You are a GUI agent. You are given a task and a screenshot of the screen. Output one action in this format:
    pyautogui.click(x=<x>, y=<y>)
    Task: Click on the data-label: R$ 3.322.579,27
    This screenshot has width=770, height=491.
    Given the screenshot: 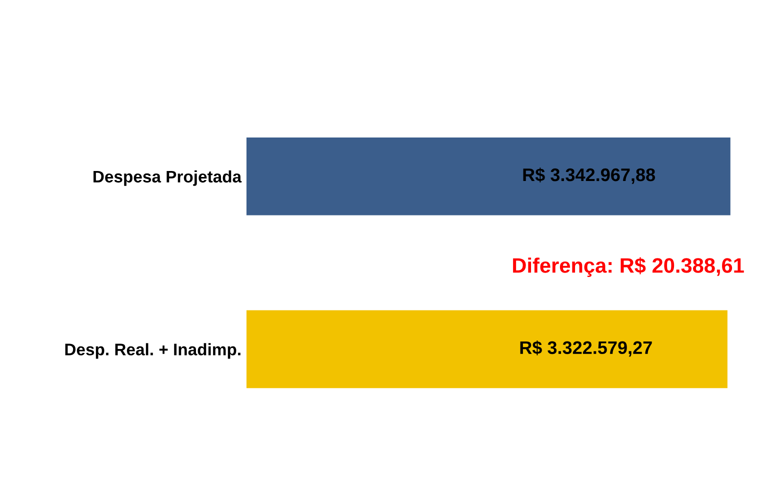 What is the action you would take?
    pyautogui.click(x=586, y=348)
    